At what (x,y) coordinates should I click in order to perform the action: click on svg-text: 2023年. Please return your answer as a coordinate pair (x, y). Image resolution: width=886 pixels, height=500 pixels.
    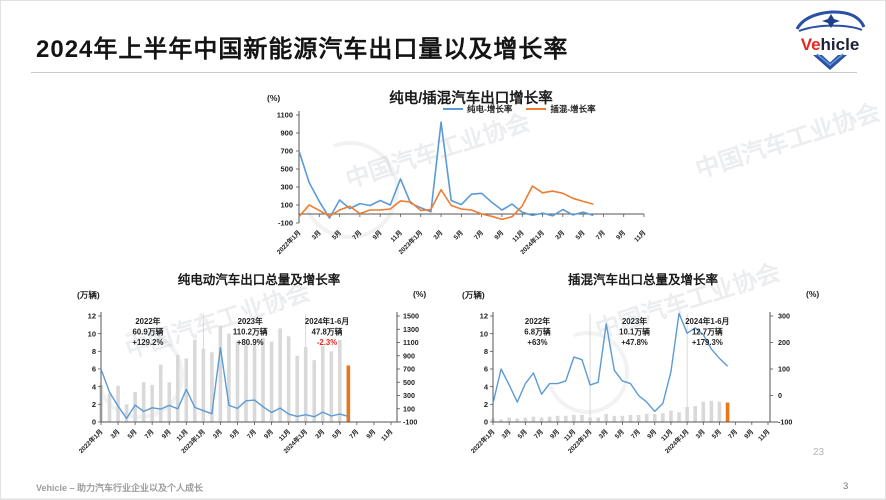
    Looking at the image, I should click on (634, 321).